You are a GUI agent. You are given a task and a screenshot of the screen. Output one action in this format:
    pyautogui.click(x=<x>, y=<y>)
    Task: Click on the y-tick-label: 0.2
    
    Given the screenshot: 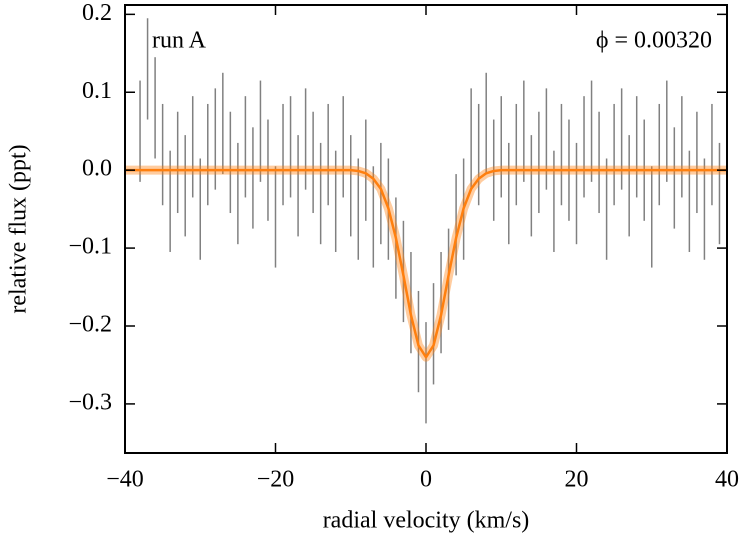 What is the action you would take?
    pyautogui.click(x=97, y=13)
    